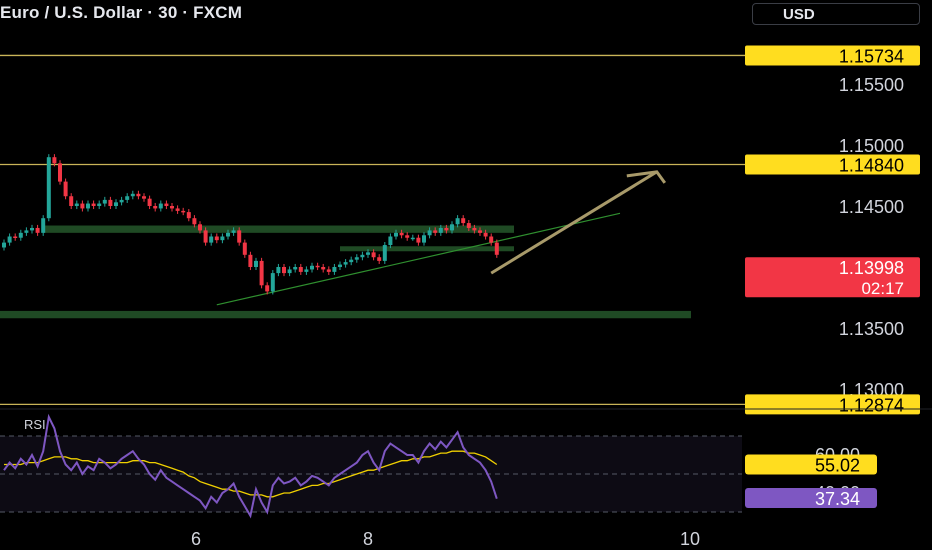 The width and height of the screenshot is (932, 550). I want to click on rsi-ma-value: 55.02, so click(837, 465).